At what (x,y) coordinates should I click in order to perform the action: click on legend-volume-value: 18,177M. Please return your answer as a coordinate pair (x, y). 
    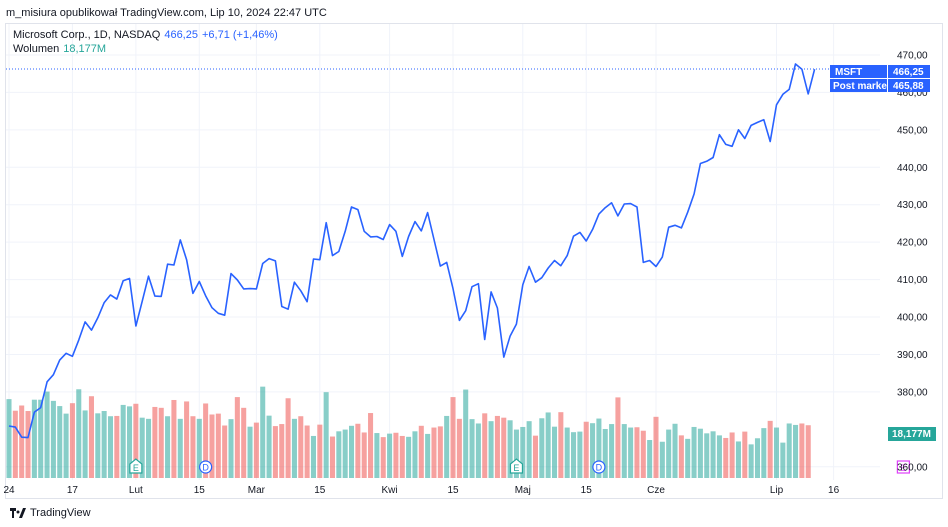
    Looking at the image, I should click on (85, 49).